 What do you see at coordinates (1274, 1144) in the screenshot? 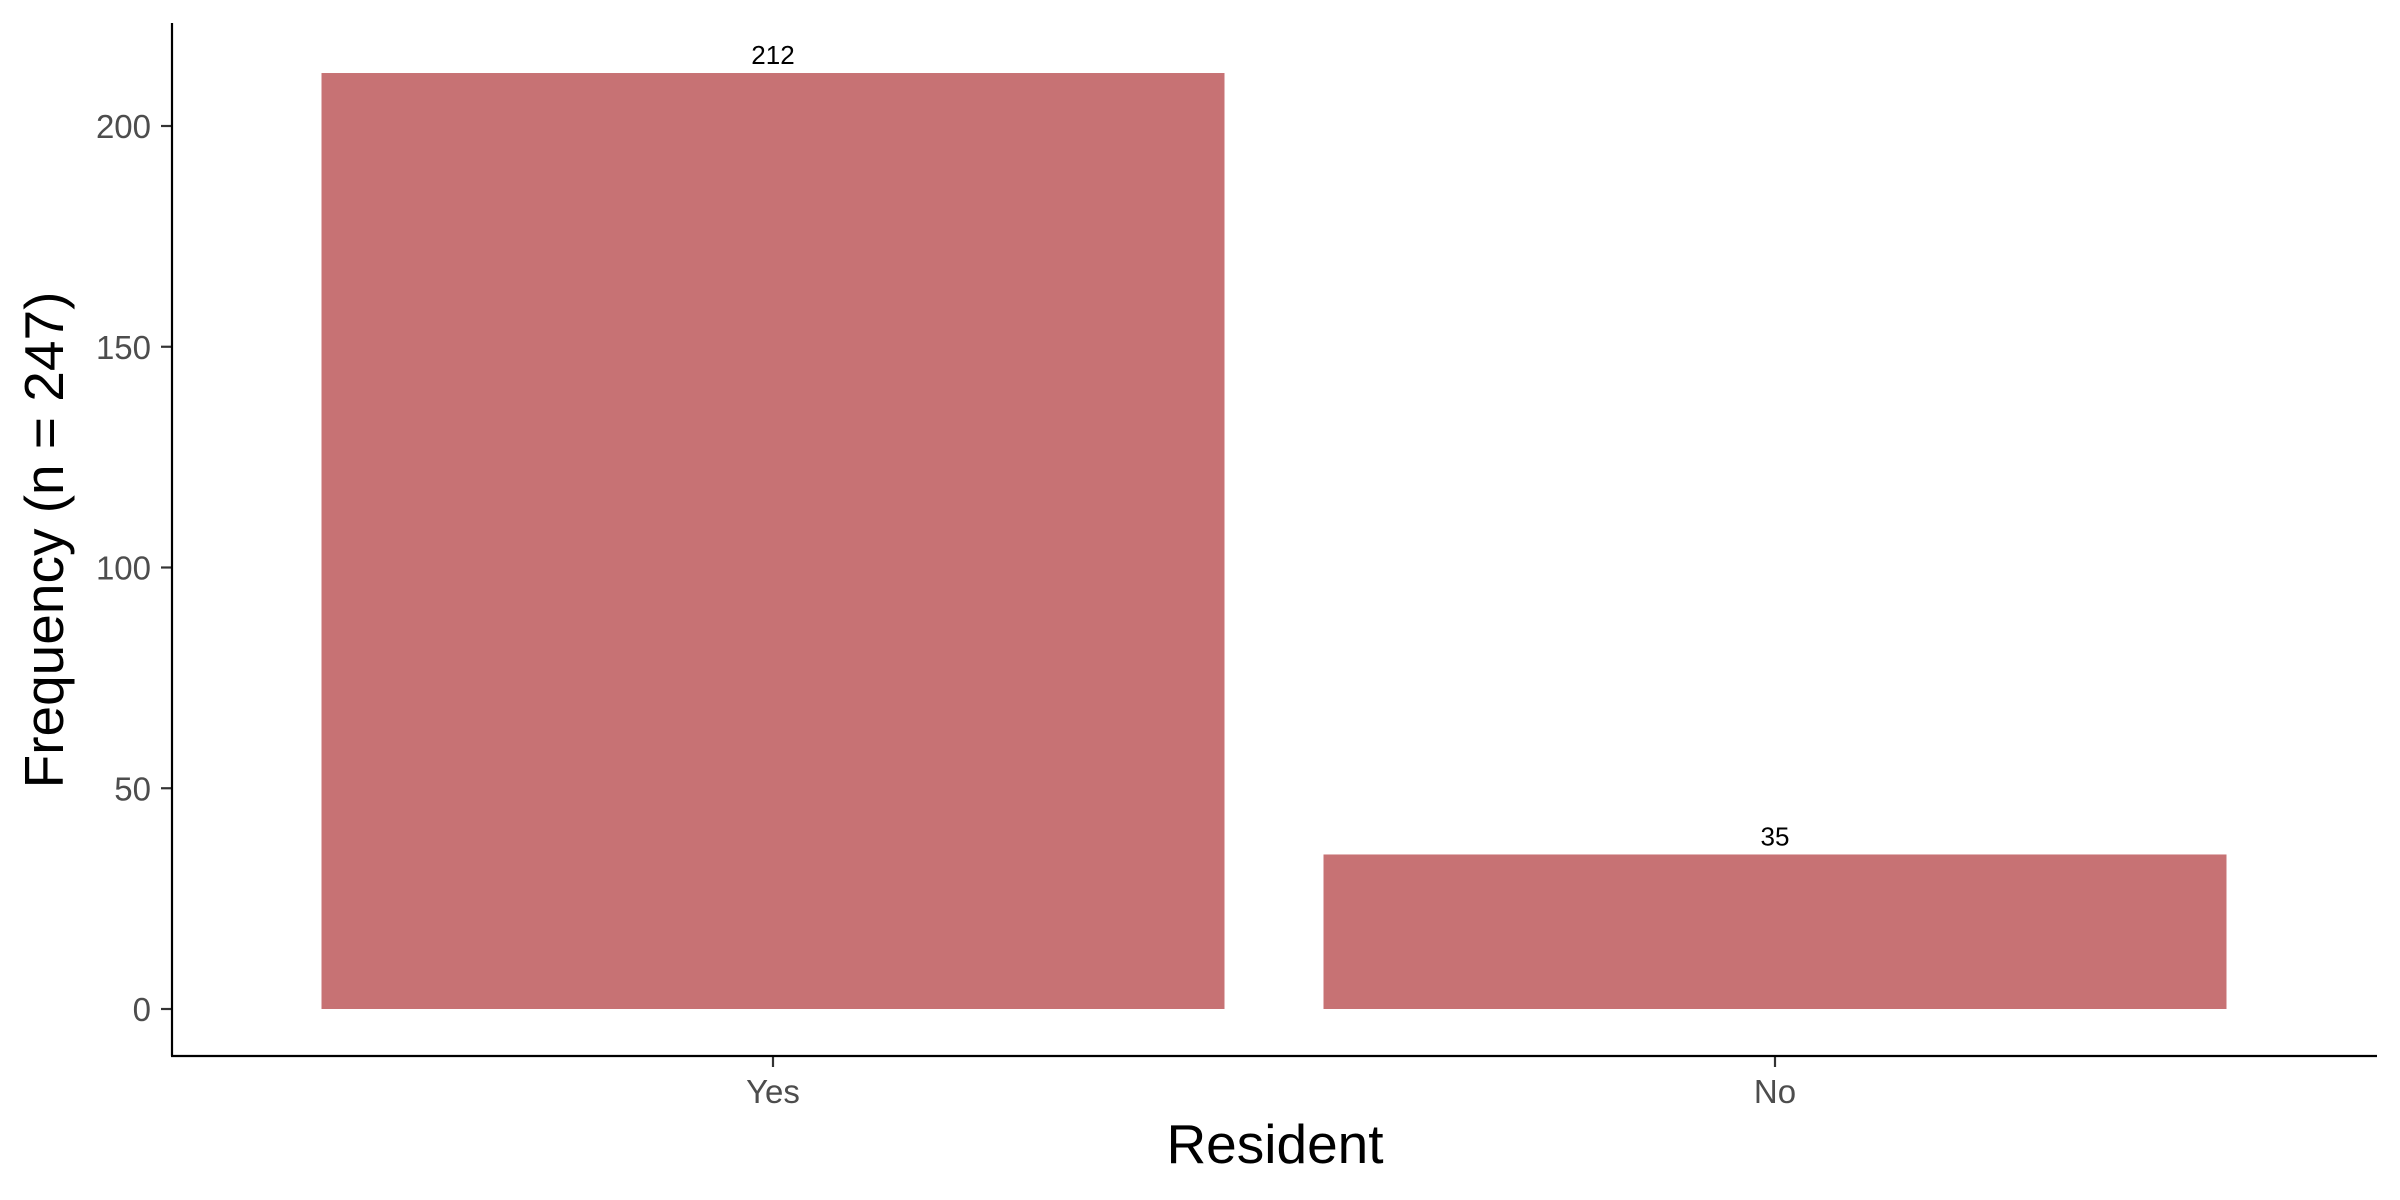
I see `x-axis-title: Resident` at bounding box center [1274, 1144].